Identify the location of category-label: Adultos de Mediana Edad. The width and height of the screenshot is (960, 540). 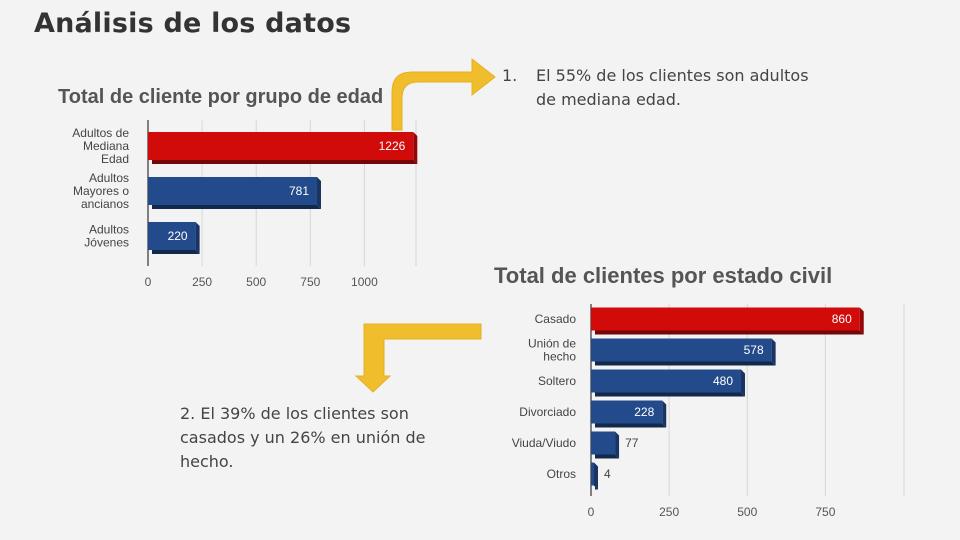
(100, 146).